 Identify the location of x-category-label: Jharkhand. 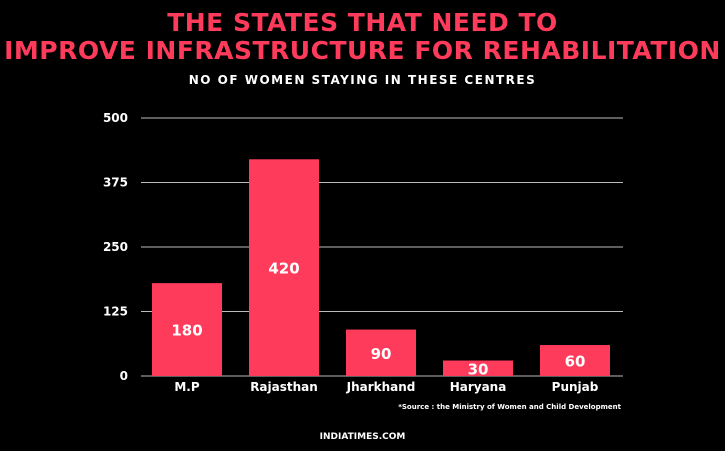
(381, 387).